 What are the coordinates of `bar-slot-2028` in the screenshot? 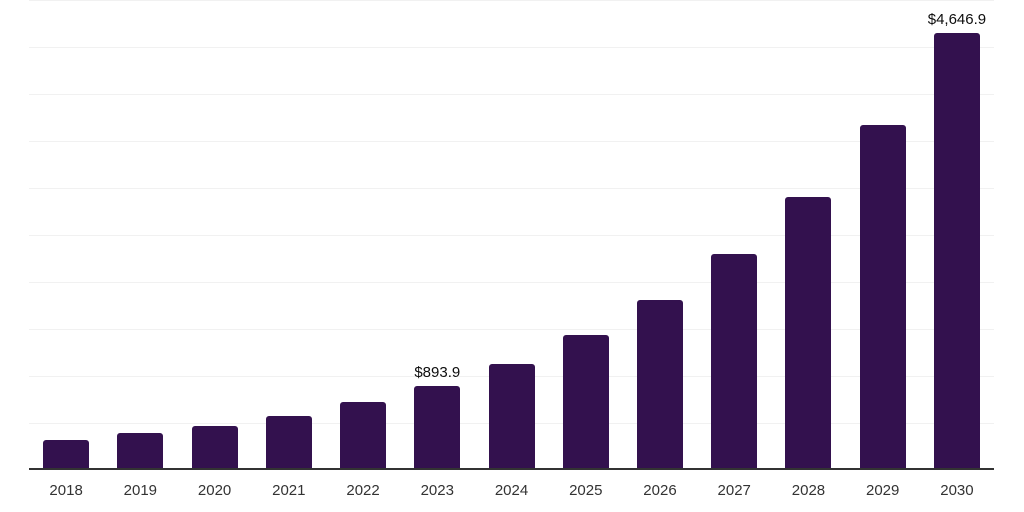 It's located at (808, 235).